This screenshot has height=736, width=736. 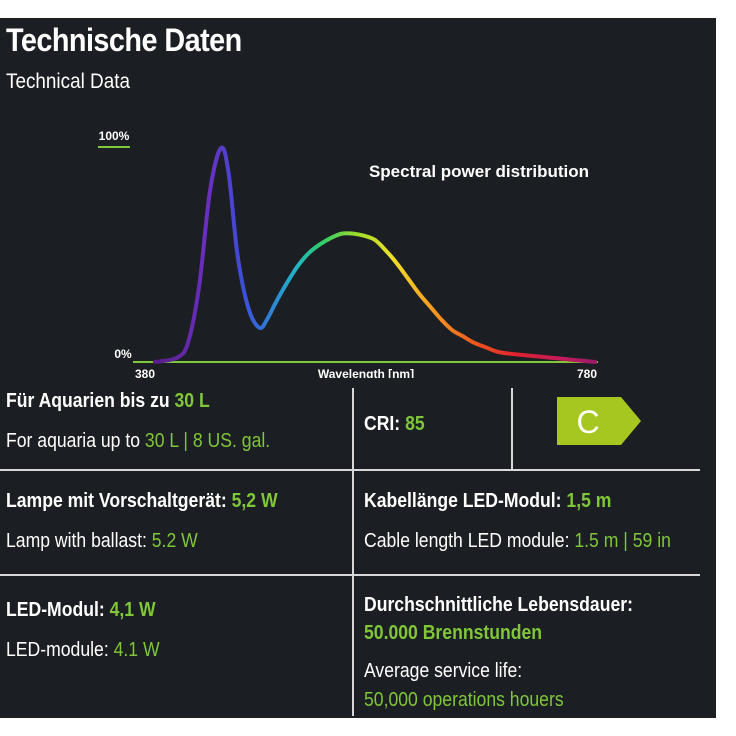 I want to click on service-life-de-label: Durchschnittliche Lebensdauer:, so click(x=498, y=605).